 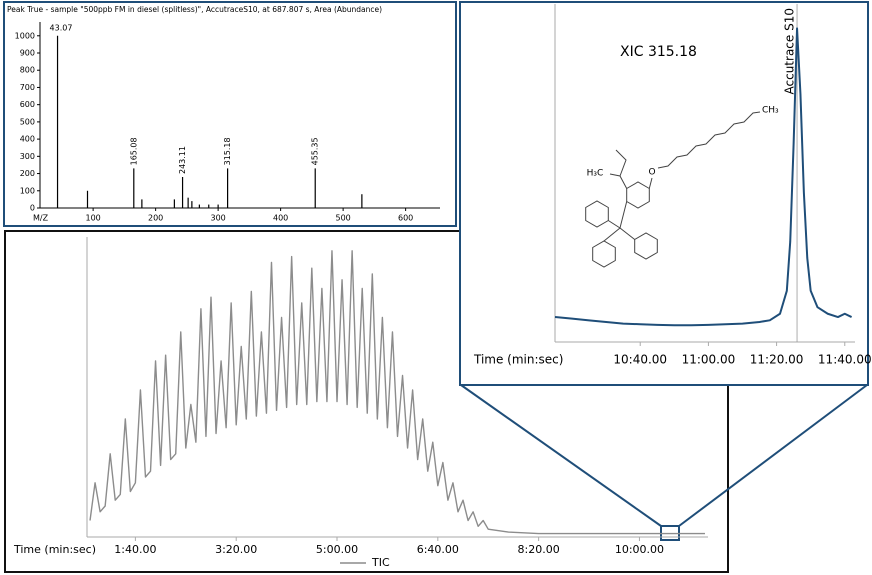 What do you see at coordinates (27, 104) in the screenshot?
I see `y-tick-label: 600` at bounding box center [27, 104].